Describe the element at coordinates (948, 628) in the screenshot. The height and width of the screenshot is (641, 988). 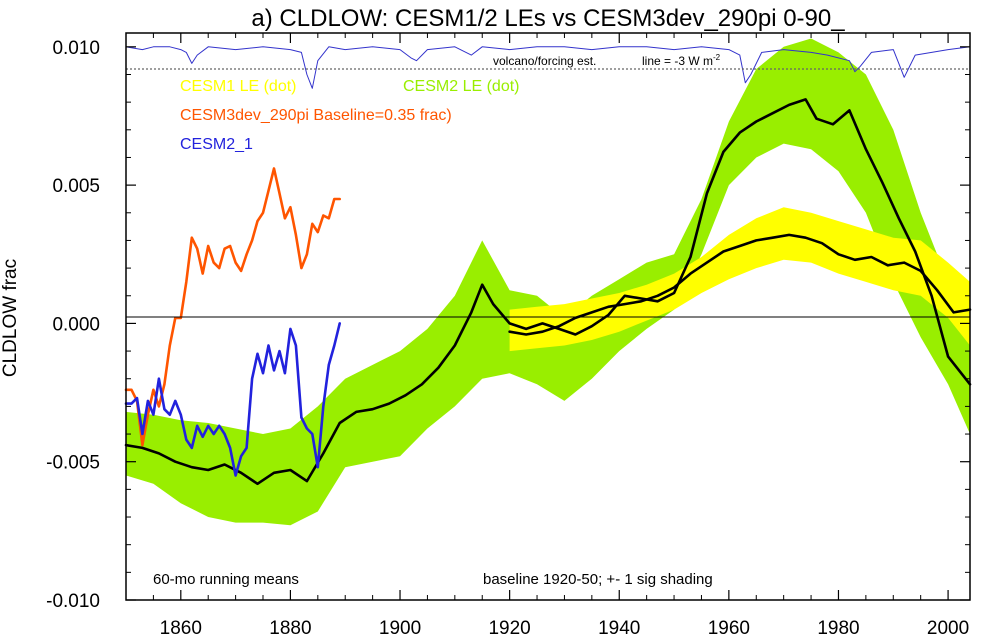
I see `x-tick-label-2000: 2000` at that location.